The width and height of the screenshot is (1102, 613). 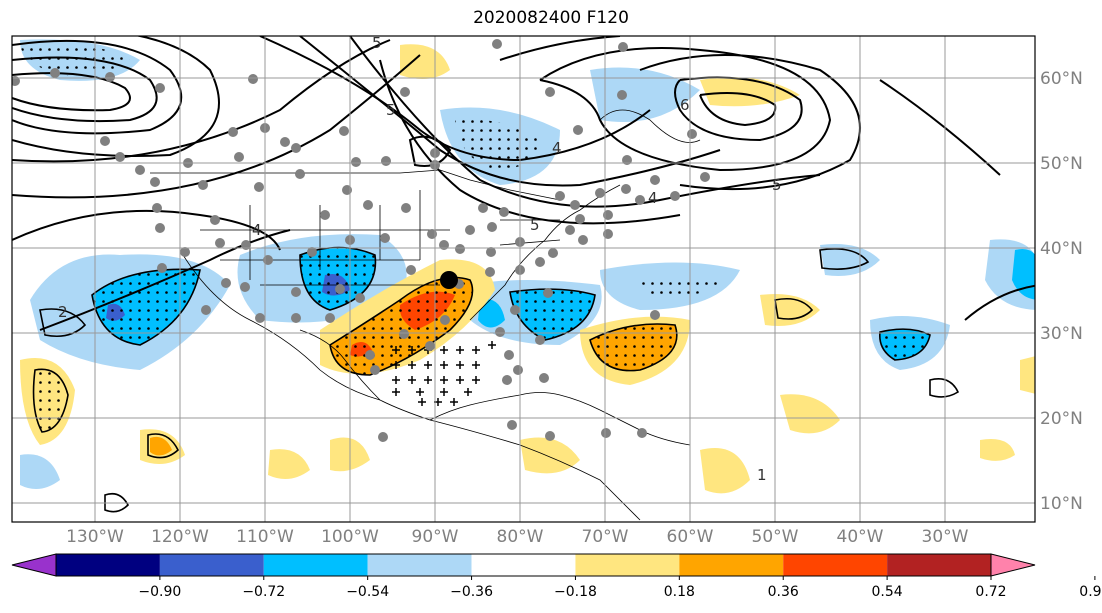 What do you see at coordinates (265, 537) in the screenshot?
I see `lon-label: 110°W` at bounding box center [265, 537].